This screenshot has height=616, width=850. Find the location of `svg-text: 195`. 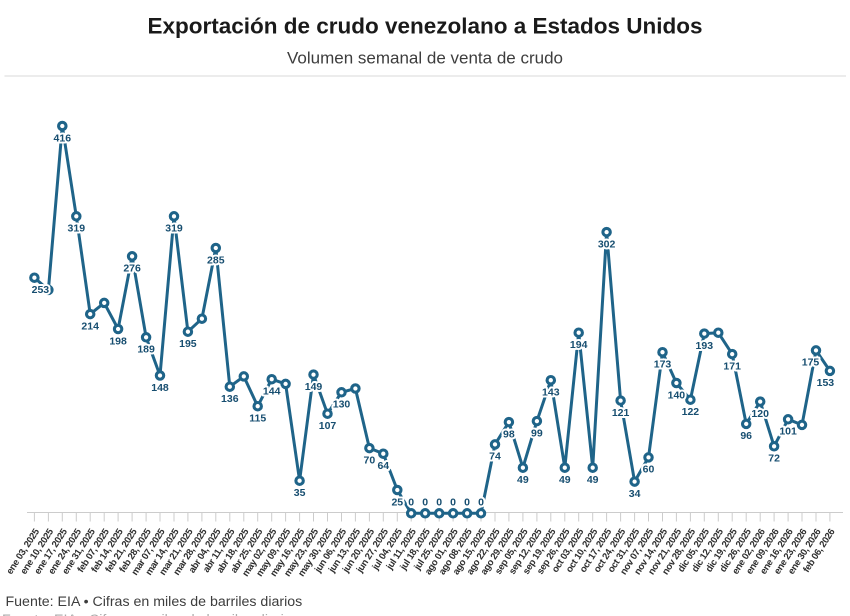

svg-text: 195 is located at coordinates (188, 344).